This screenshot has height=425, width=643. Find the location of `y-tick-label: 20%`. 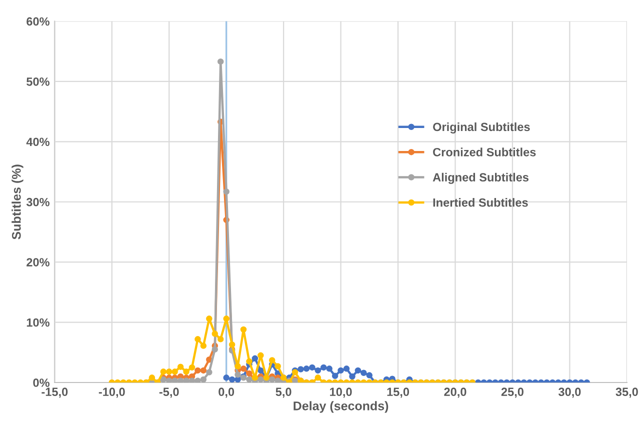

y-tick-label: 20% is located at coordinates (38, 262).